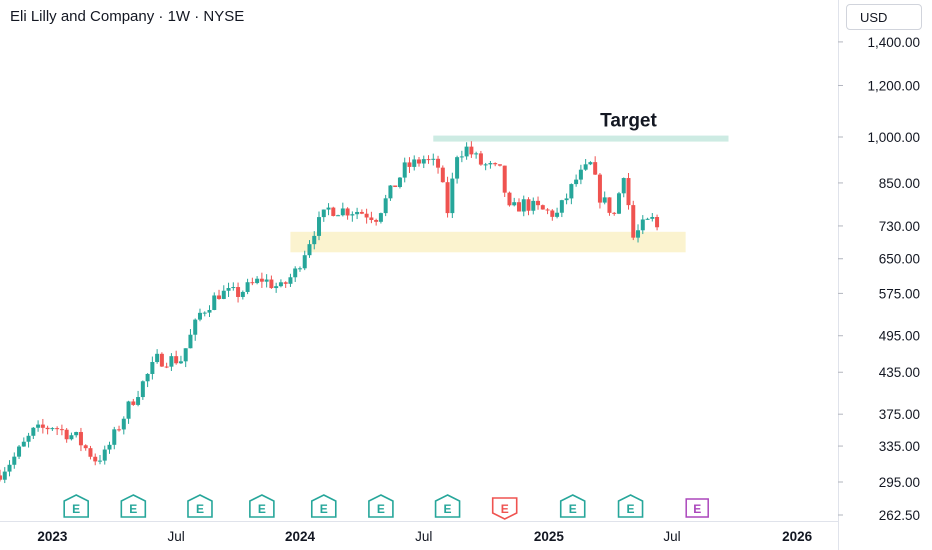  What do you see at coordinates (899, 259) in the screenshot?
I see `price-tick-label: 650.00` at bounding box center [899, 259].